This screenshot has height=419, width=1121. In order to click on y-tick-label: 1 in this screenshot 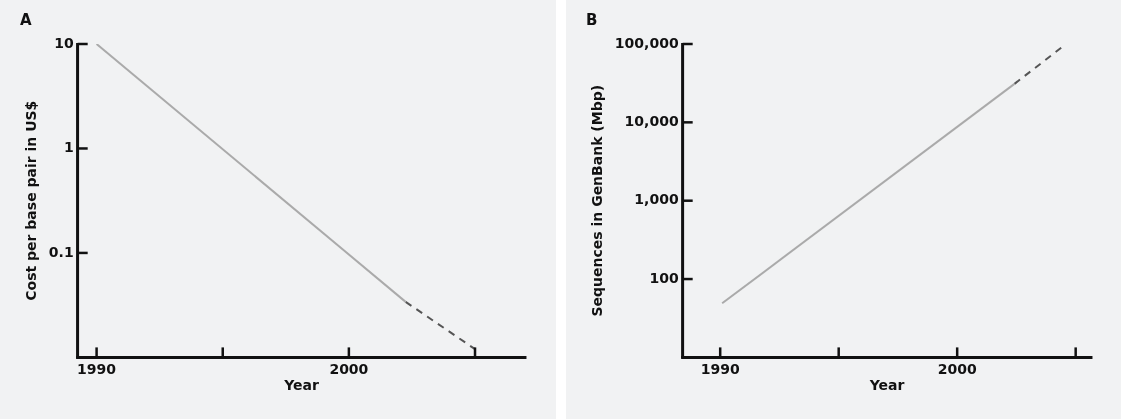, I will do `click(68, 147)`.